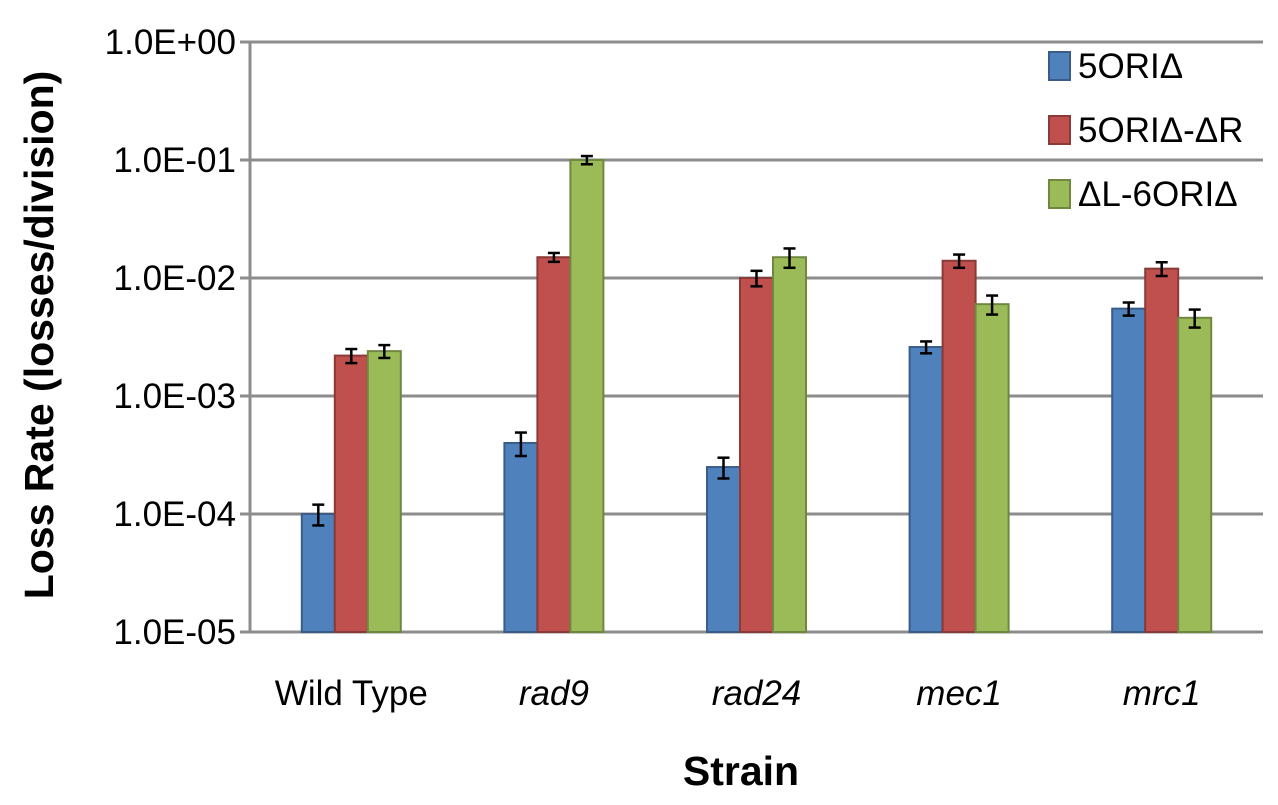 Image resolution: width=1278 pixels, height=805 pixels. Describe the element at coordinates (170, 42) in the screenshot. I see `y-tick-label: 1.0E+00` at that location.